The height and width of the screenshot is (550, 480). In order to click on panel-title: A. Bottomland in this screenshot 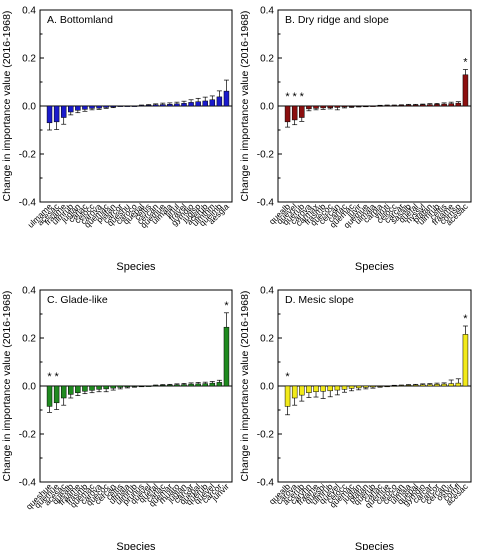, I will do `click(80, 20)`.